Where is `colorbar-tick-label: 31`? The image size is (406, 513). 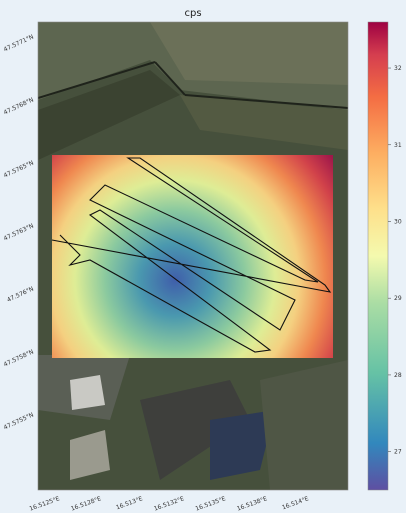
colorbar-tick-label: 31 is located at coordinates (398, 145).